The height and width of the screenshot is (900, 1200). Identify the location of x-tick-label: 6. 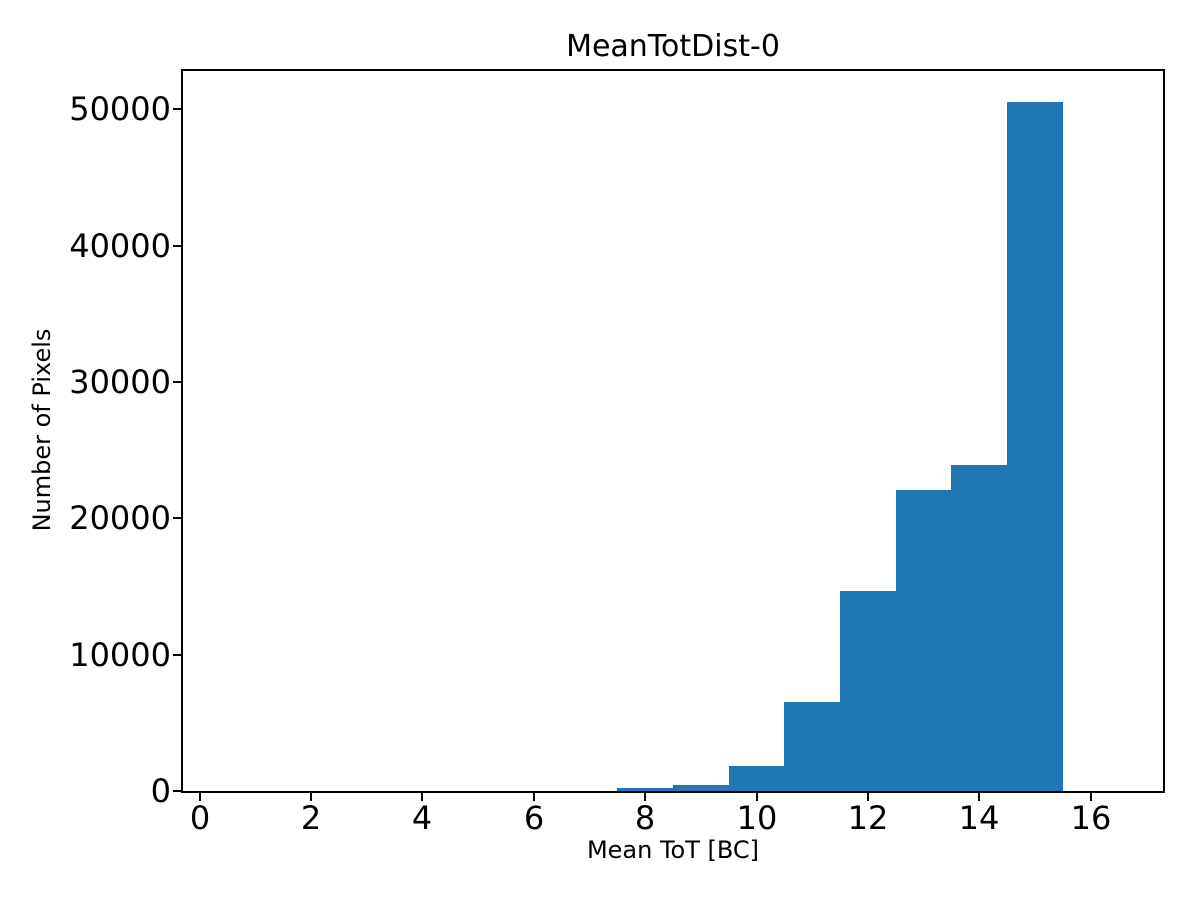
(534, 818).